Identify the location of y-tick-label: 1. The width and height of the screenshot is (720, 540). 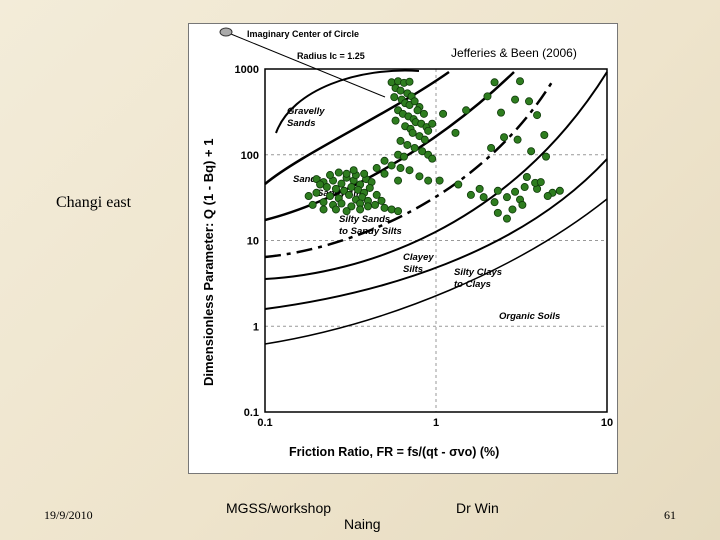
(256, 327).